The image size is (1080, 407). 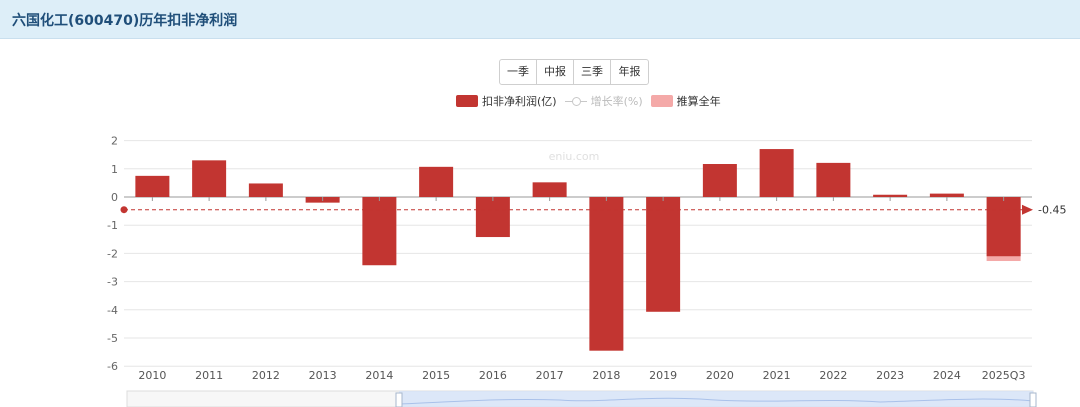 I want to click on chart-legend: 扣非净利润(亿) 增长率(%) 推算全年, so click(x=592, y=101).